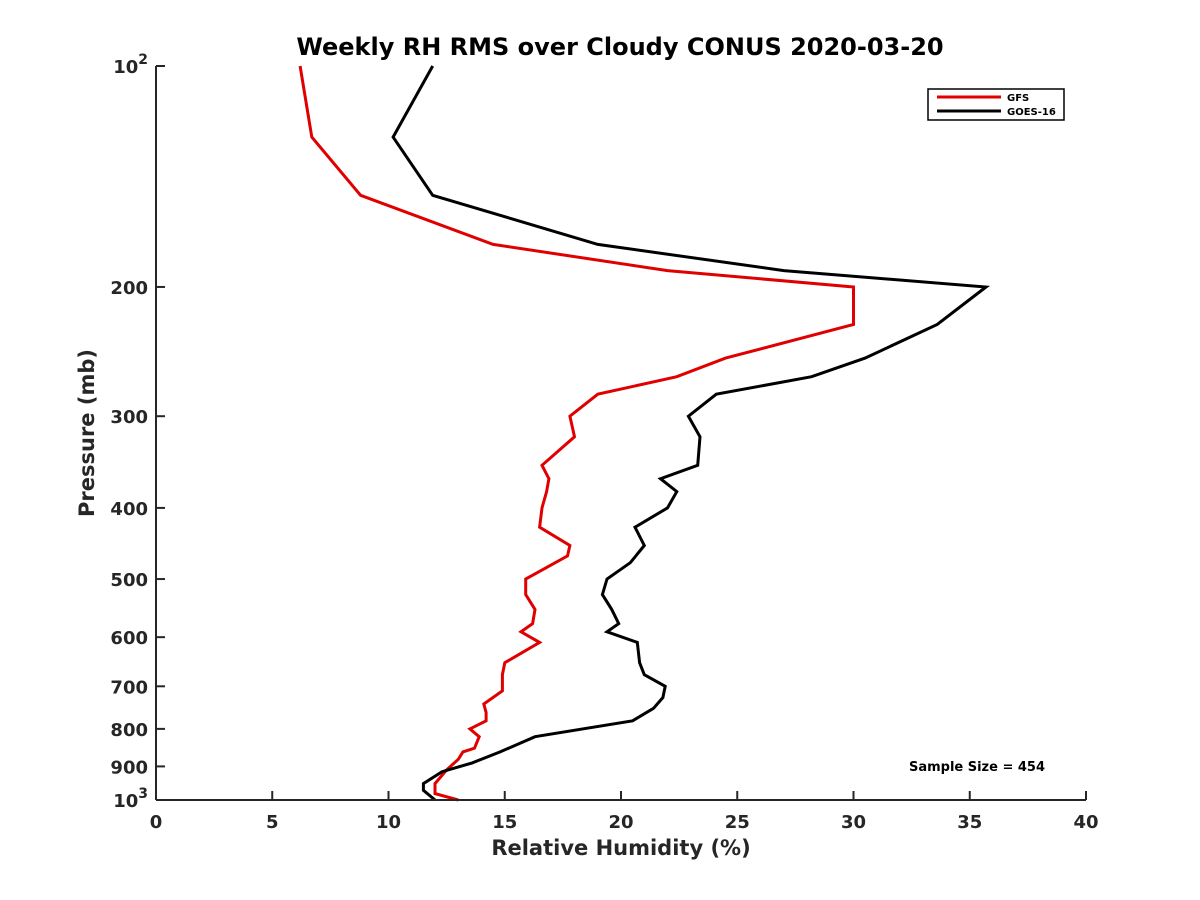 Image resolution: width=1200 pixels, height=900 pixels. What do you see at coordinates (737, 822) in the screenshot?
I see `x-tick-label: 25` at bounding box center [737, 822].